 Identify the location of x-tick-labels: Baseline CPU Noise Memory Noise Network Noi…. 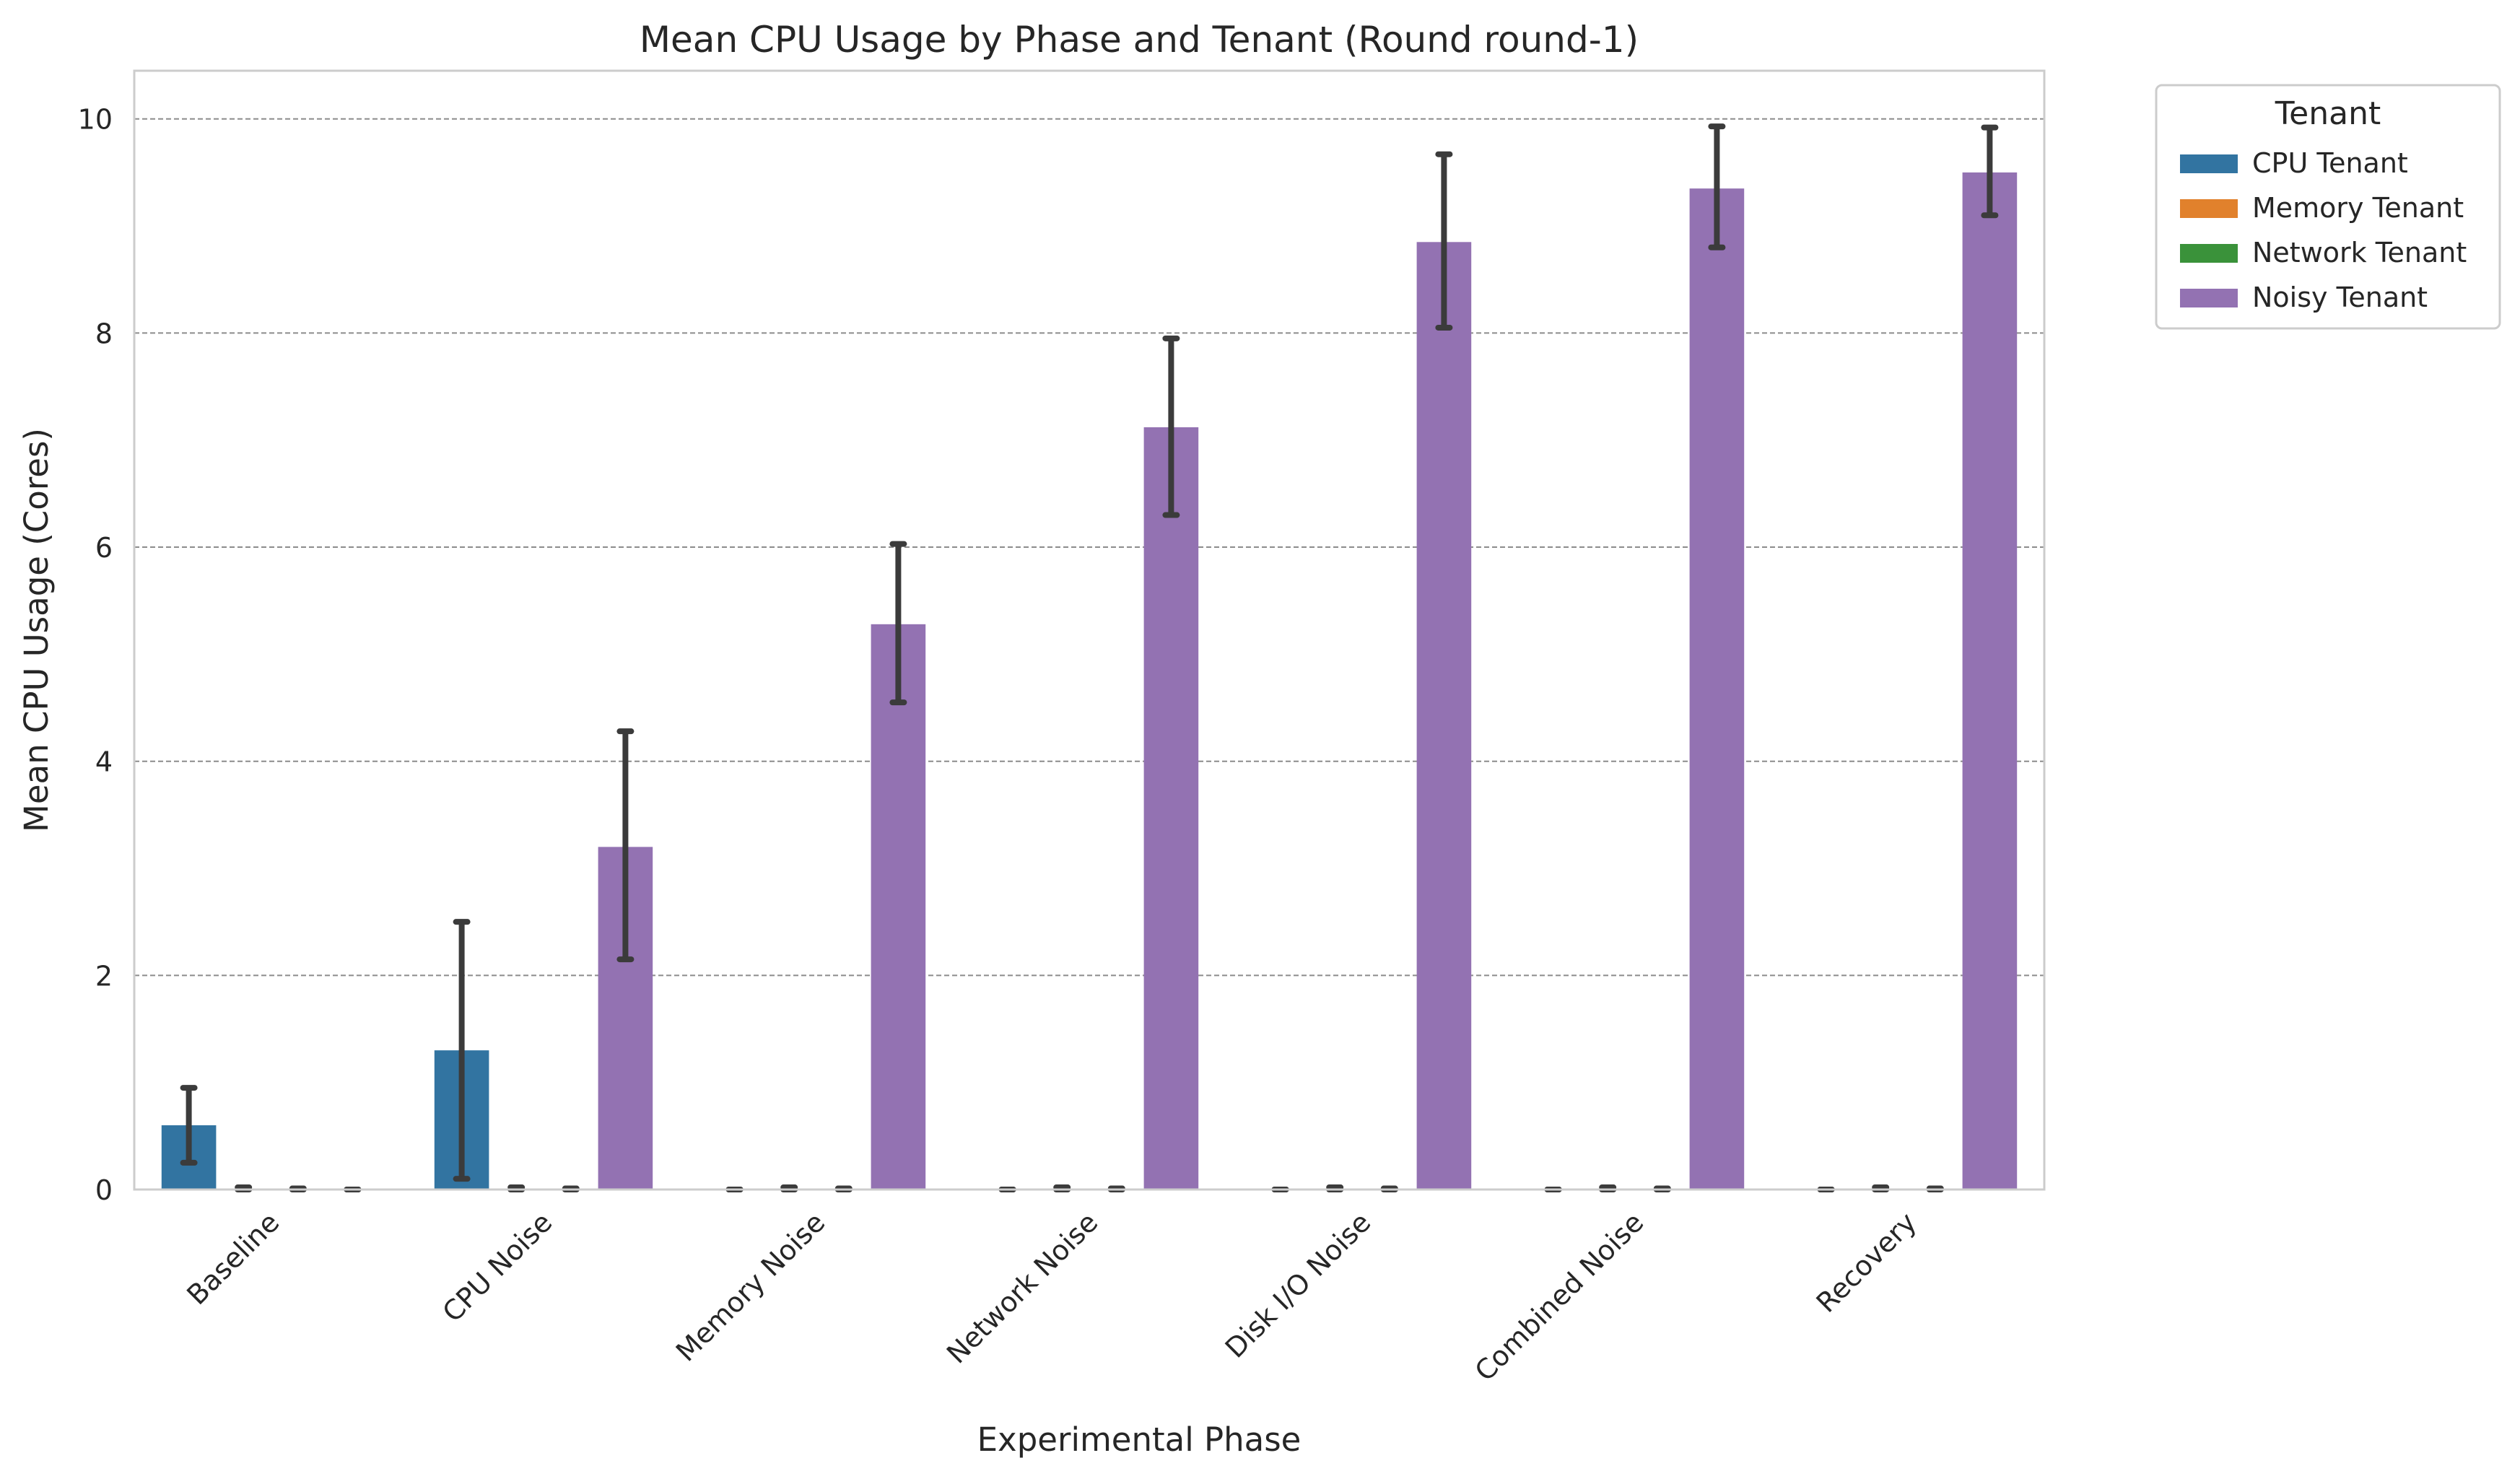
(1051, 1296).